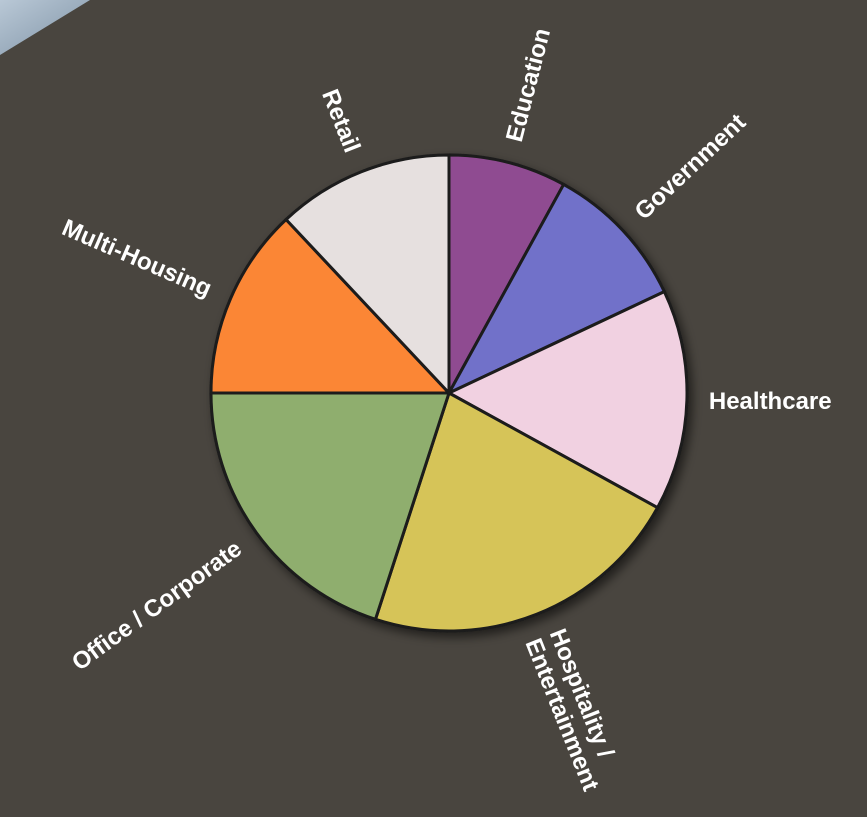  I want to click on slice-label-hospitality-entertainment: Hospitality /Entertainment, so click(574, 710).